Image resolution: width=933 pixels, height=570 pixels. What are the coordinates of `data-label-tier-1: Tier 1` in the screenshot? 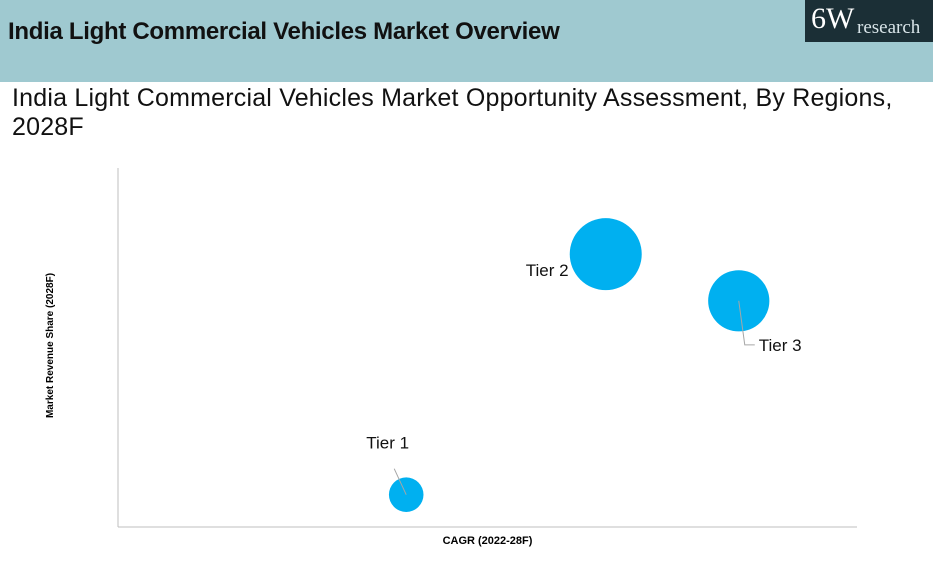 It's located at (387, 443).